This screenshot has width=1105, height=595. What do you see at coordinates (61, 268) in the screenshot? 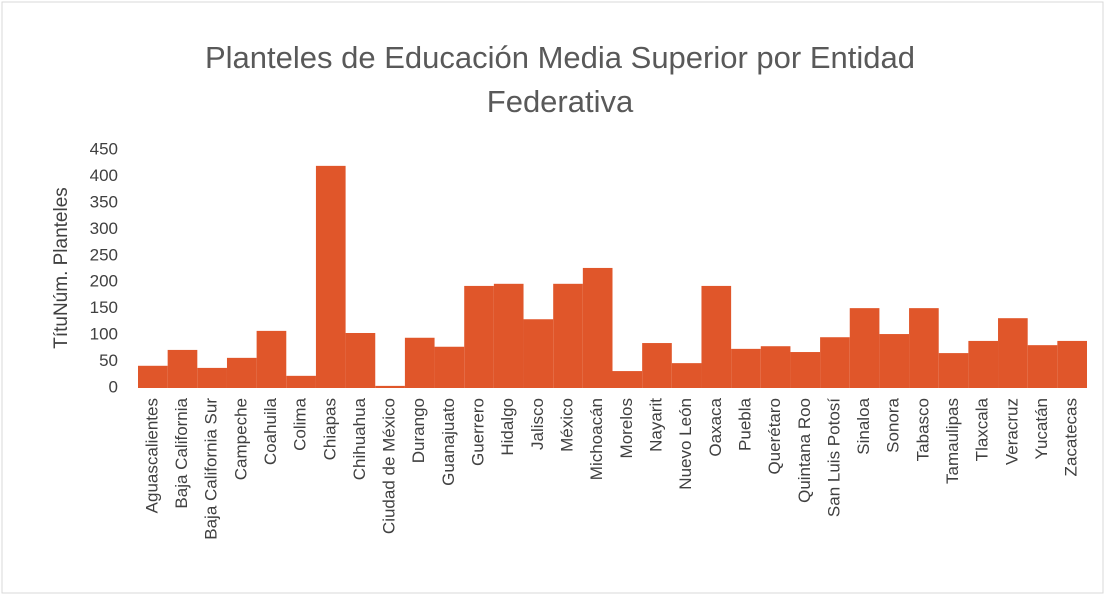
I see `y-axis-label: TítuNúm. Planteles` at bounding box center [61, 268].